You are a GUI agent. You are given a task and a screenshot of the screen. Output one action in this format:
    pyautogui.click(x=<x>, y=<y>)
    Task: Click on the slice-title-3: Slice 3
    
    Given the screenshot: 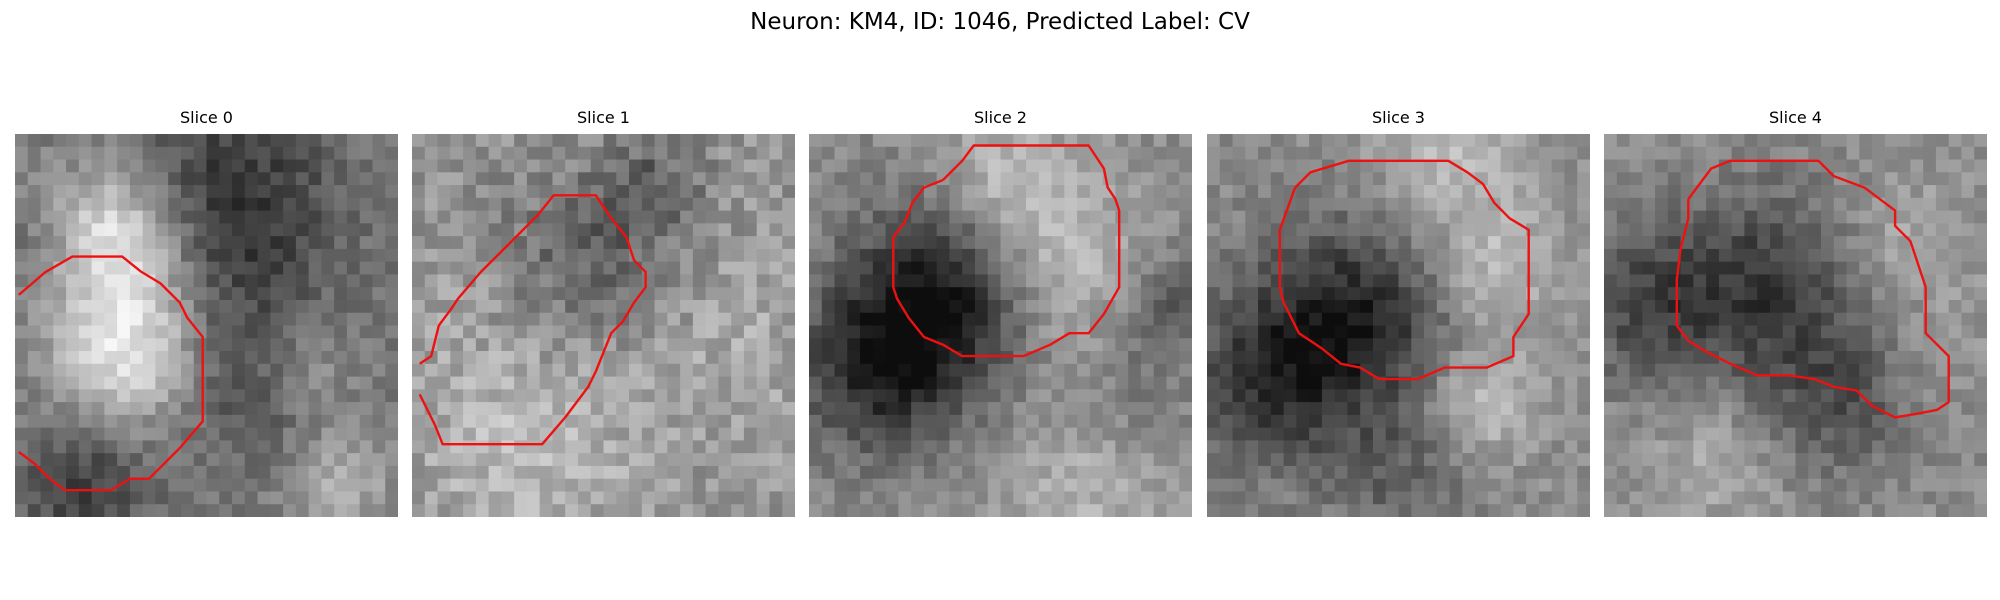 What is the action you would take?
    pyautogui.click(x=1398, y=117)
    